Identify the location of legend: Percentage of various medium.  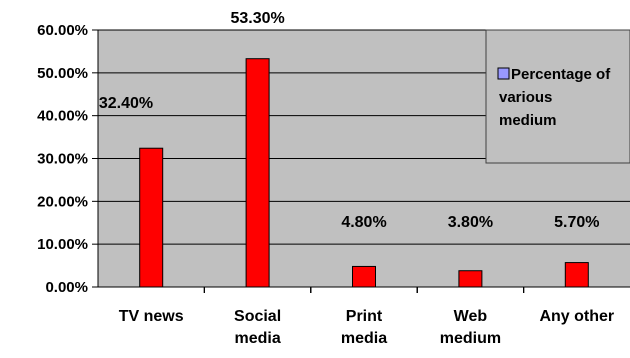
(557, 96).